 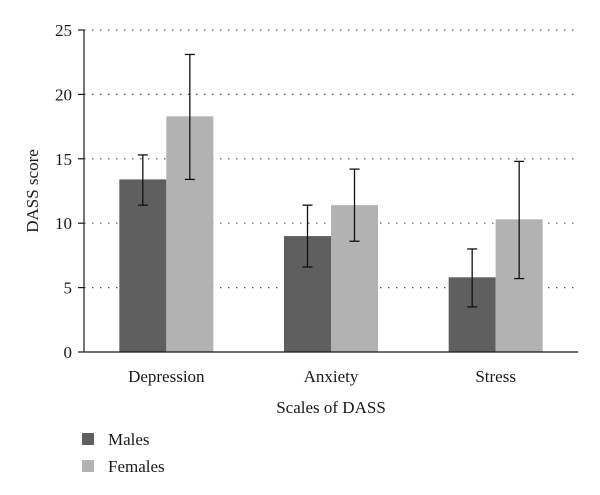 What do you see at coordinates (63, 30) in the screenshot?
I see `y-tick-label: 25` at bounding box center [63, 30].